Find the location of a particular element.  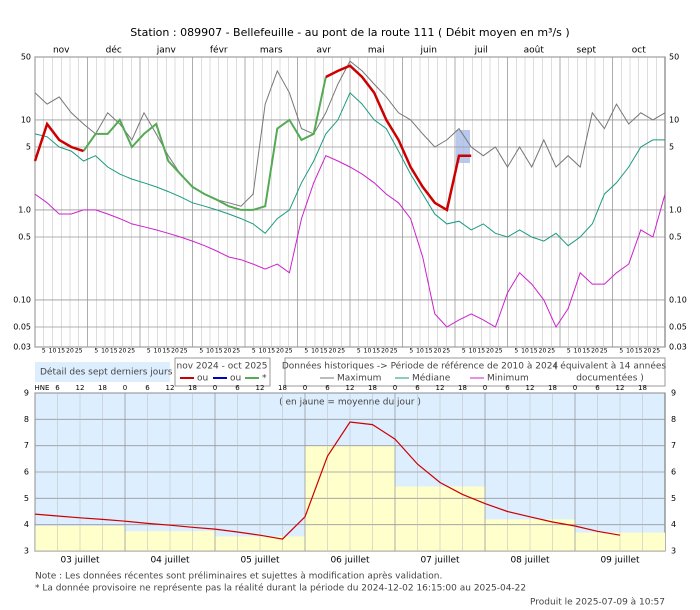

y-tick-label-right: 0.05 is located at coordinates (678, 327).